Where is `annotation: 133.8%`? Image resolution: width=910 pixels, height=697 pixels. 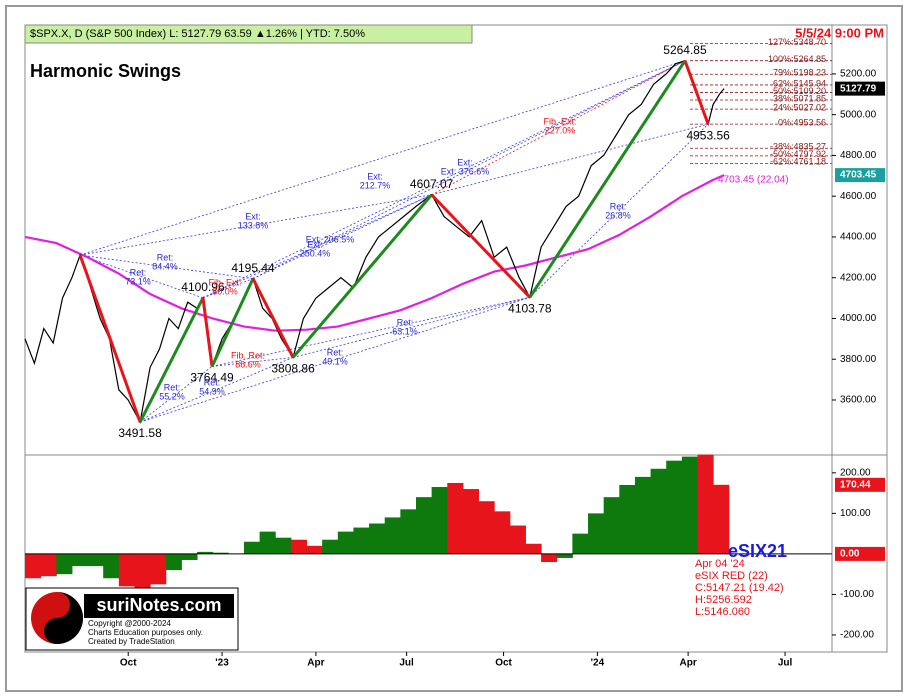
annotation: 133.8% is located at coordinates (253, 225).